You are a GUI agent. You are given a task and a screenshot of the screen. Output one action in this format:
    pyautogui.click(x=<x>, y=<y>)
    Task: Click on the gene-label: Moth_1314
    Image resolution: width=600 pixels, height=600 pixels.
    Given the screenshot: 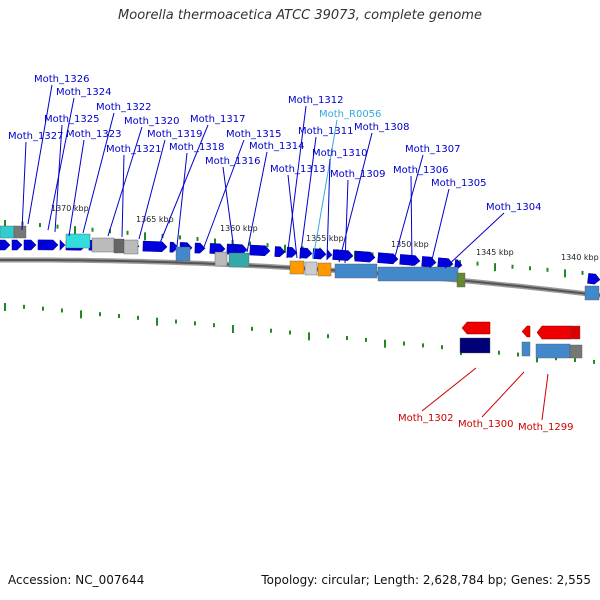 What is the action you would take?
    pyautogui.click(x=276, y=146)
    